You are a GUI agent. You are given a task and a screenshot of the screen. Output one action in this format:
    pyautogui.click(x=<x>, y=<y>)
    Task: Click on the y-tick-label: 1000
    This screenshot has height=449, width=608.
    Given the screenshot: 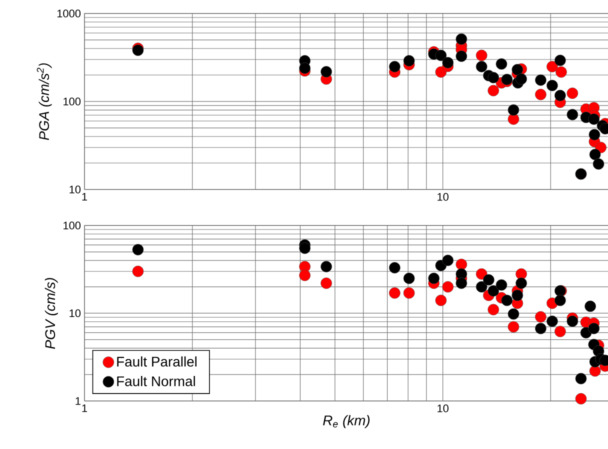 What is the action you would take?
    pyautogui.click(x=69, y=14)
    